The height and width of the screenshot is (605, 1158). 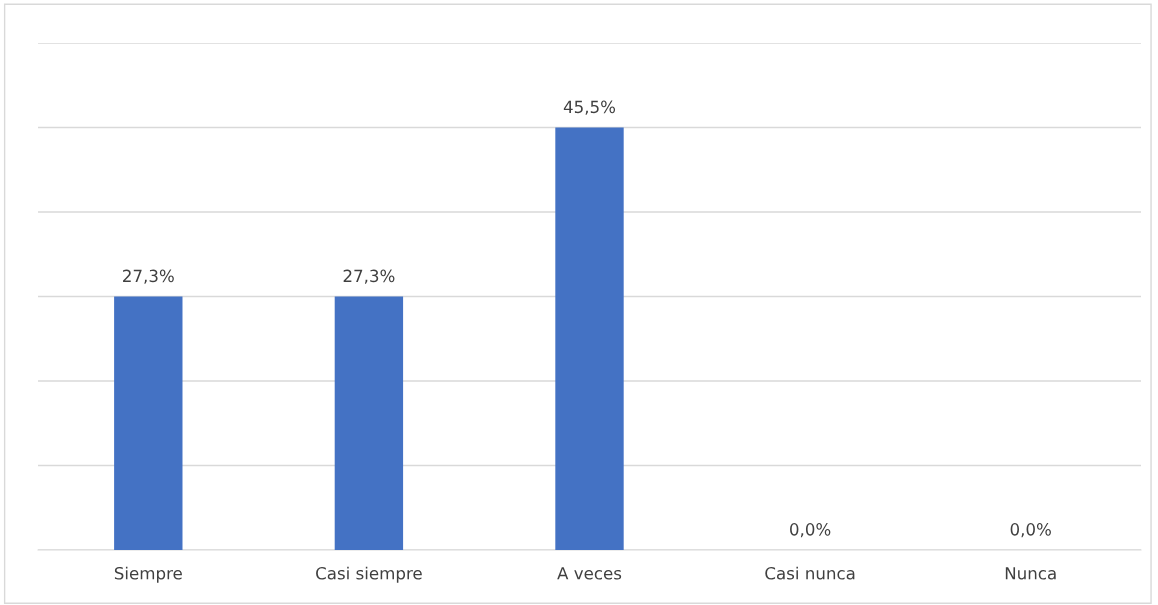 What do you see at coordinates (369, 574) in the screenshot?
I see `x-tick-label: Casi siempre` at bounding box center [369, 574].